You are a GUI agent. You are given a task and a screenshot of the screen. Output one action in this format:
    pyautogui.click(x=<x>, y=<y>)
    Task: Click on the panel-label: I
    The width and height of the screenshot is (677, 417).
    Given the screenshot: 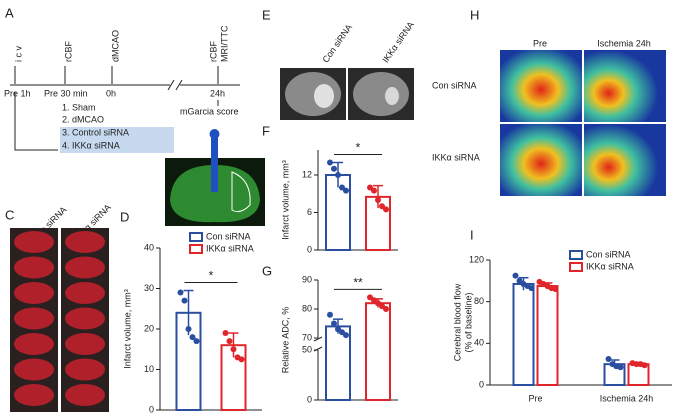 What is the action you would take?
    pyautogui.click(x=472, y=234)
    